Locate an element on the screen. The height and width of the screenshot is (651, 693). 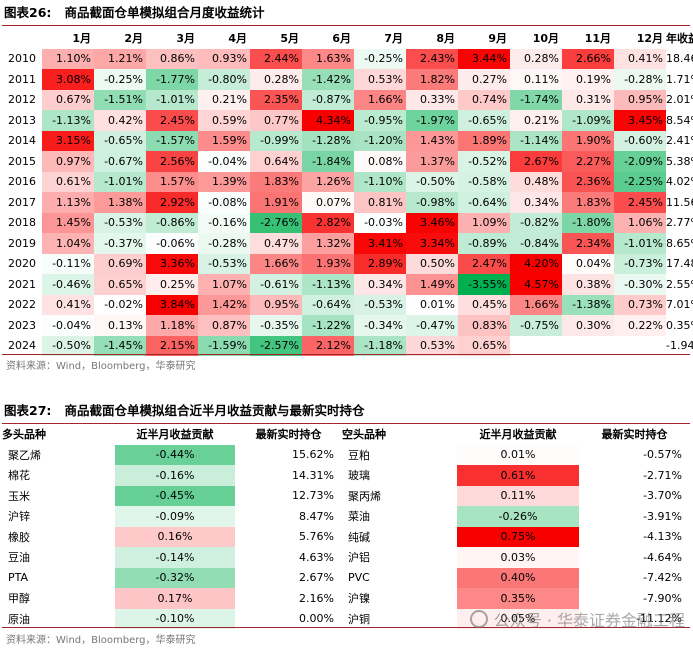
year-cell: 2018 is located at coordinates (22, 223).